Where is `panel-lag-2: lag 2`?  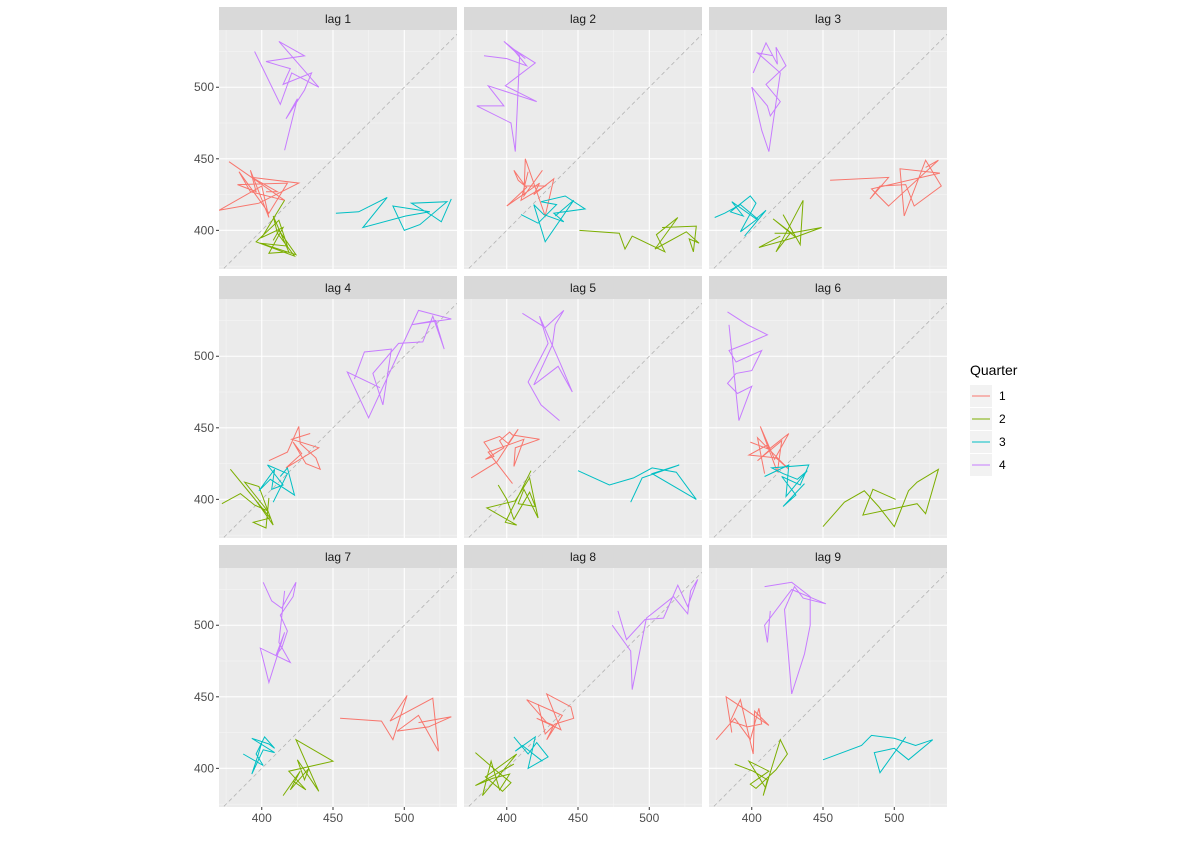 panel-lag-2: lag 2 is located at coordinates (583, 138).